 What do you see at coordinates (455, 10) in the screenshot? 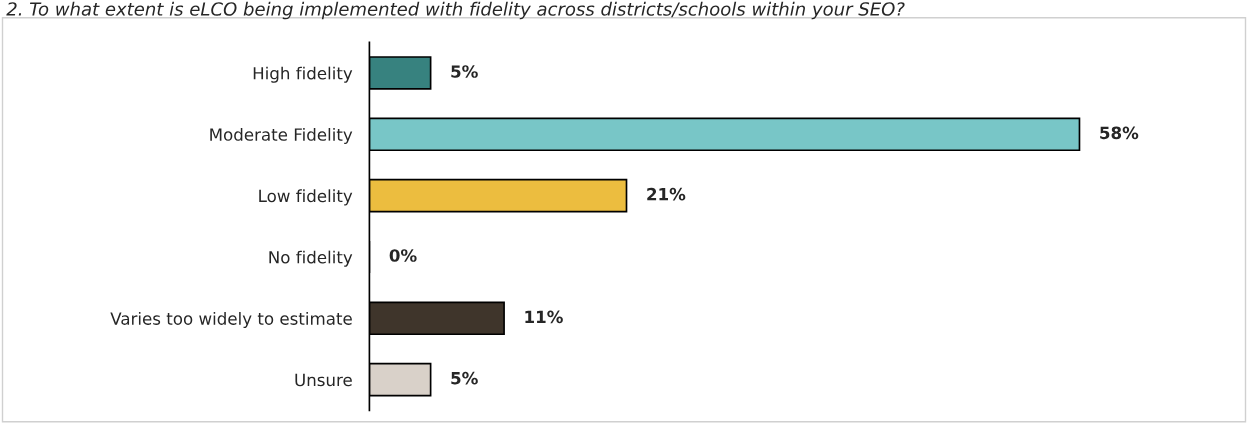
I see `chart-title: 2. To what extent is eLCO being implemented with fidelity across districts/schools within your SEO?` at bounding box center [455, 10].